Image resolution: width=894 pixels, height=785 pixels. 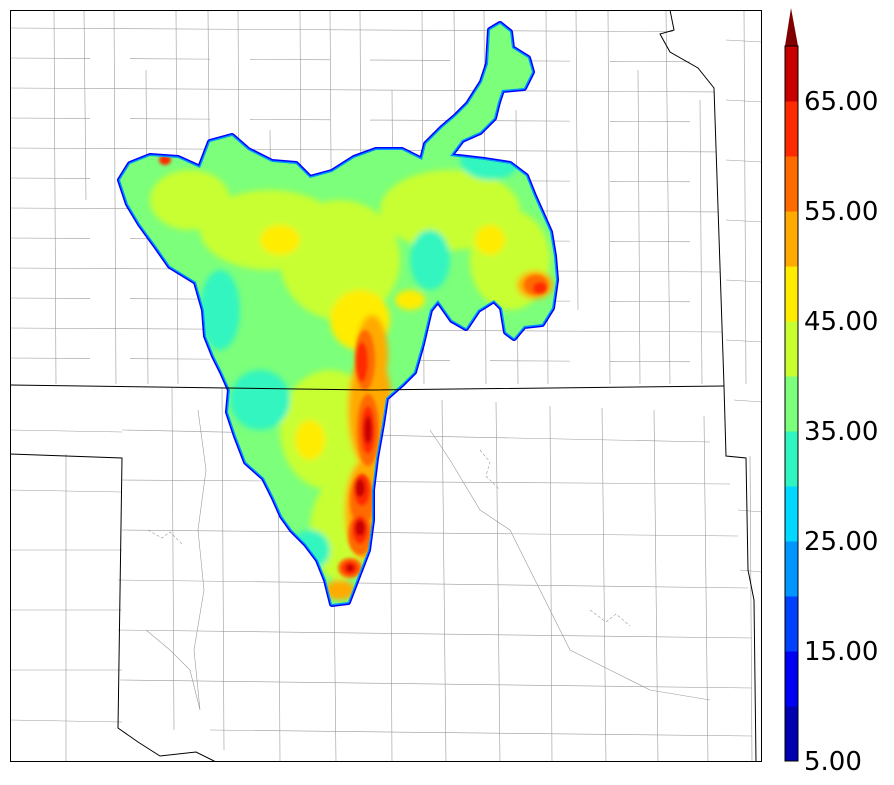 I want to click on colorbar-tick-label: 5.00, so click(x=833, y=762).